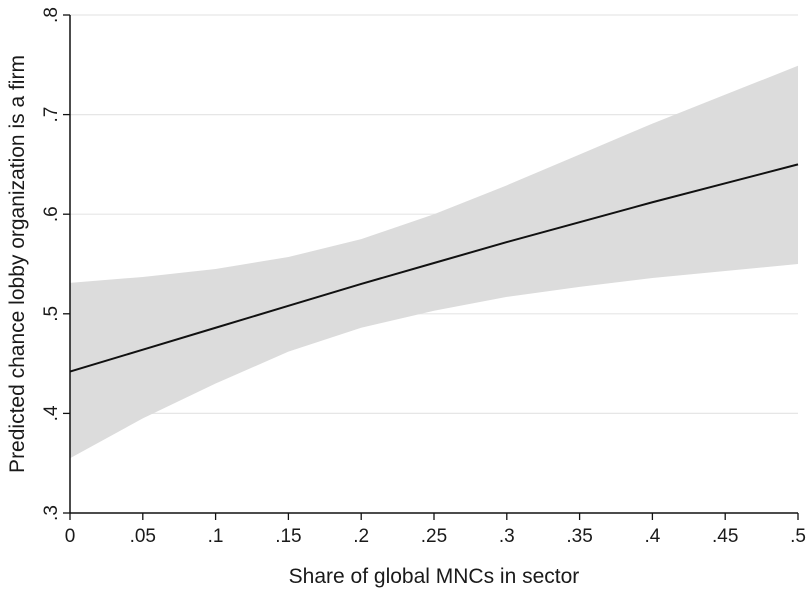 The image size is (808, 589). What do you see at coordinates (51, 214) in the screenshot?
I see `y-tick-label: .6` at bounding box center [51, 214].